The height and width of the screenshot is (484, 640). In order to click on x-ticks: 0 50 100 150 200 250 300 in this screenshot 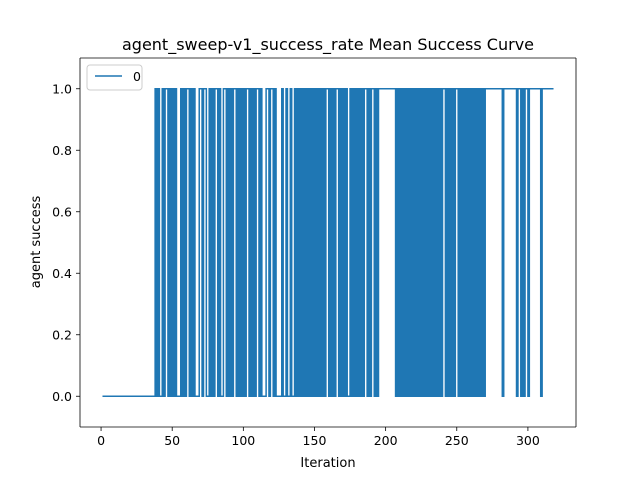, I will do `click(318, 437)`.